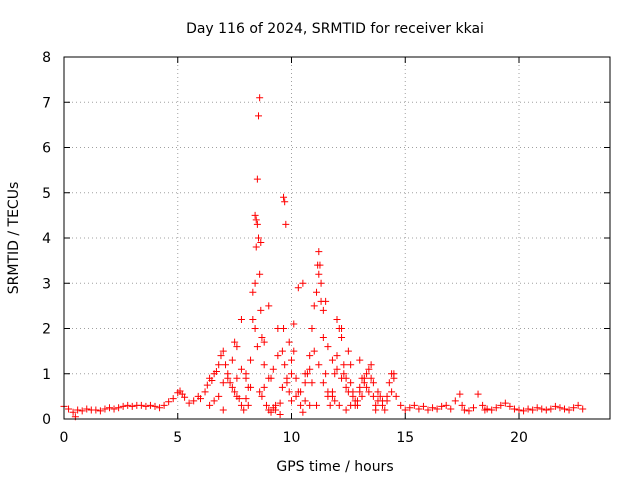 Image resolution: width=640 pixels, height=480 pixels. Describe the element at coordinates (519, 438) in the screenshot. I see `x-tick-label: 20` at that location.